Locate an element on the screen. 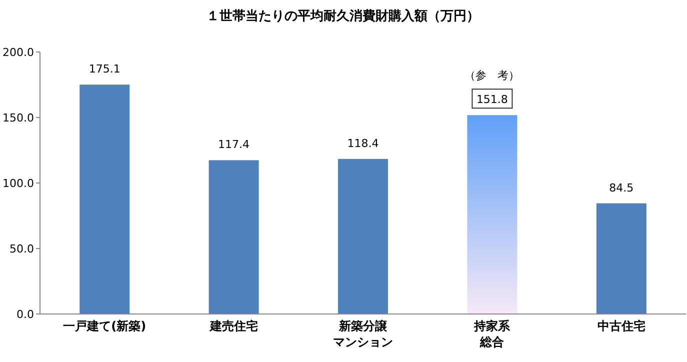 This screenshot has width=687, height=362. y-tick-label: 200.0 is located at coordinates (18, 52).